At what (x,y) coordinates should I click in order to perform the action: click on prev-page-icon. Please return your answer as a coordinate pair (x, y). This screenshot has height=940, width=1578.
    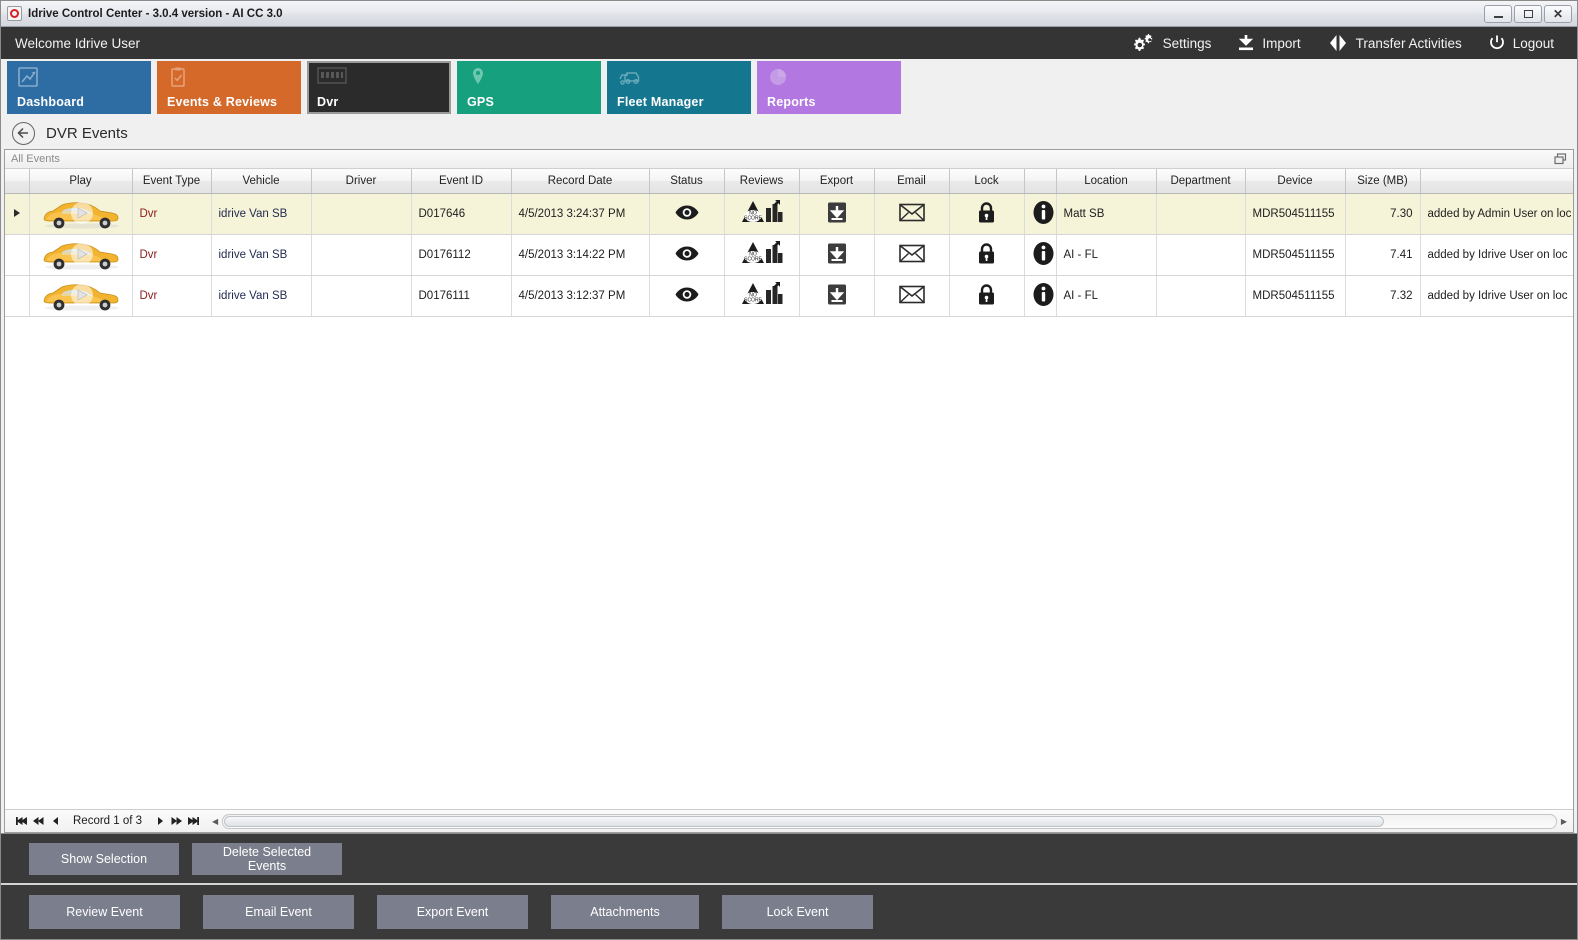
    Looking at the image, I should click on (38, 821).